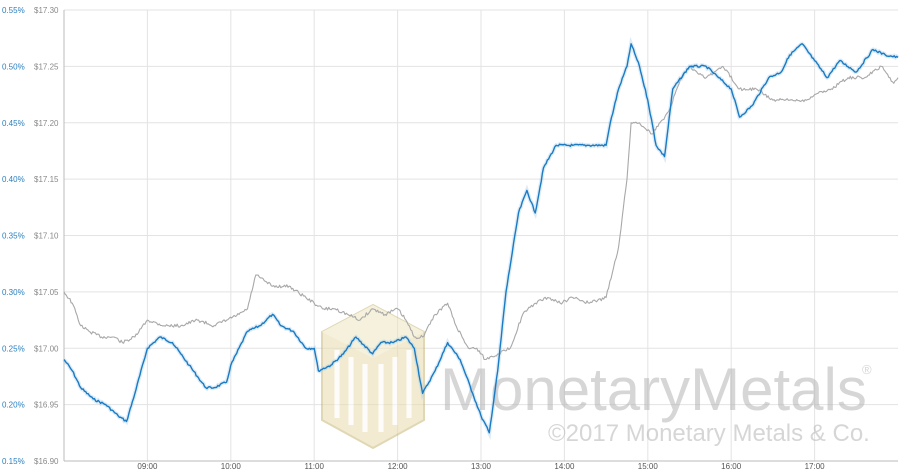 This screenshot has width=900, height=473. Describe the element at coordinates (778, 389) in the screenshot. I see `watermark-brand-part2: Metals` at that location.